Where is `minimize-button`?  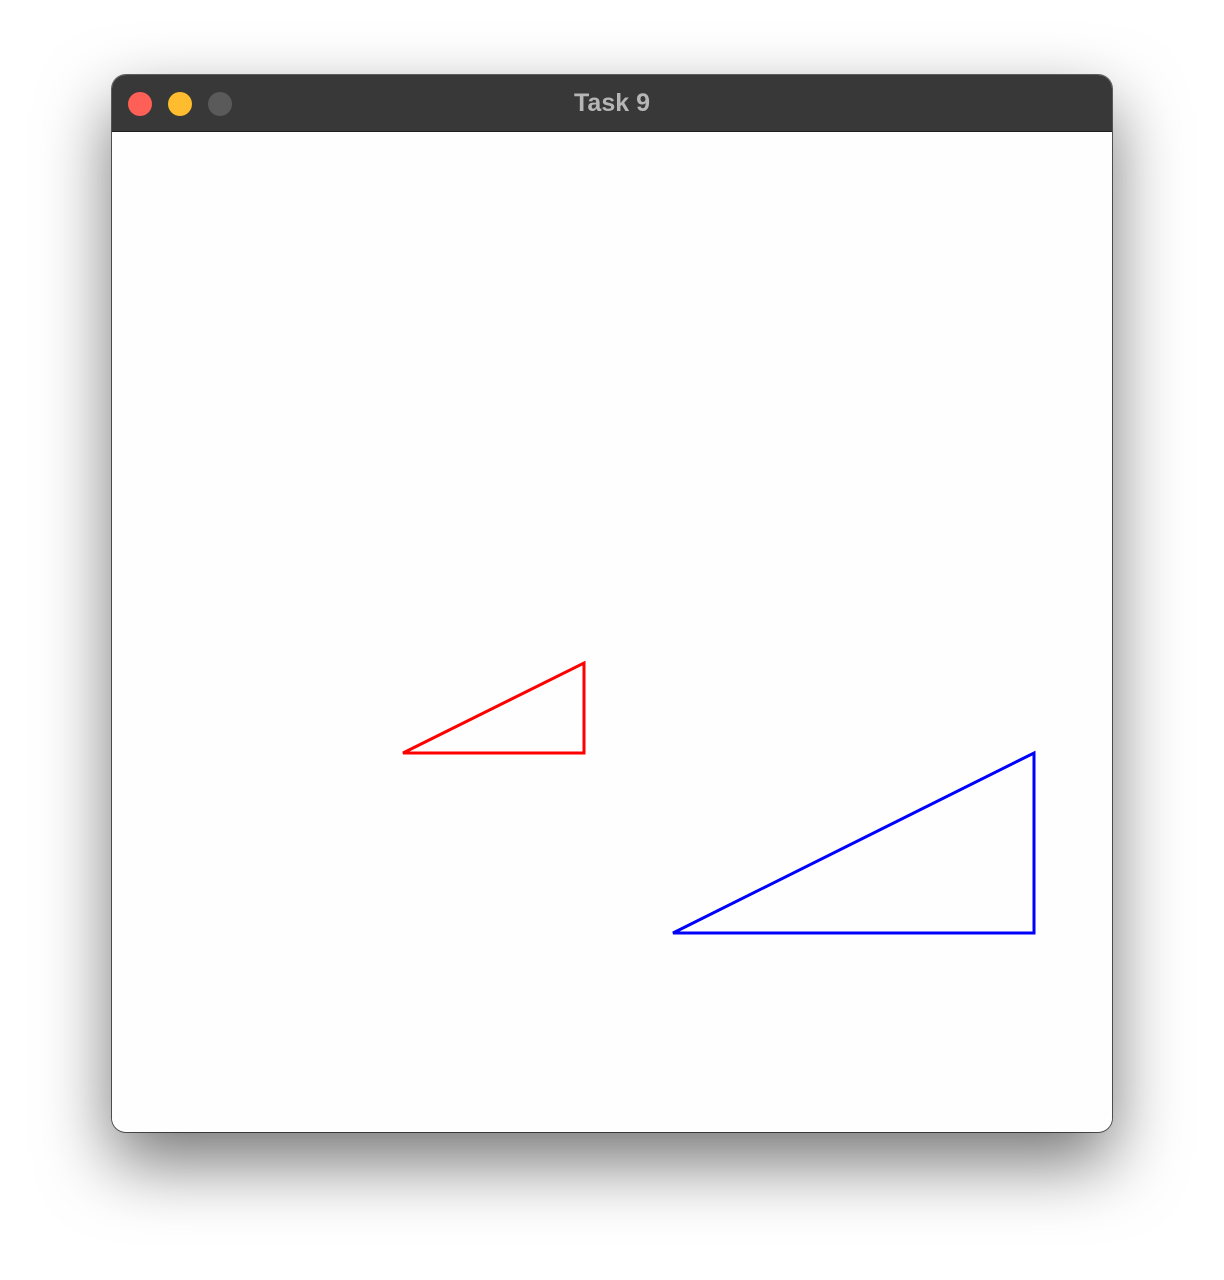 minimize-button is located at coordinates (180, 104).